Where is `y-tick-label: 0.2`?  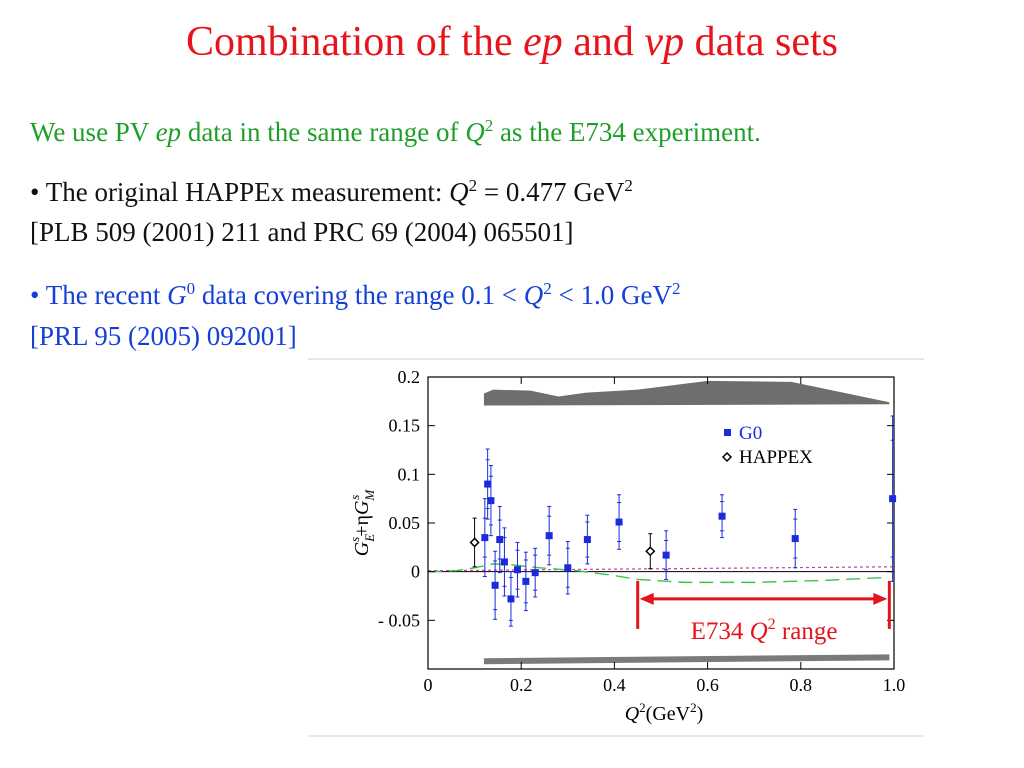 y-tick-label: 0.2 is located at coordinates (409, 377).